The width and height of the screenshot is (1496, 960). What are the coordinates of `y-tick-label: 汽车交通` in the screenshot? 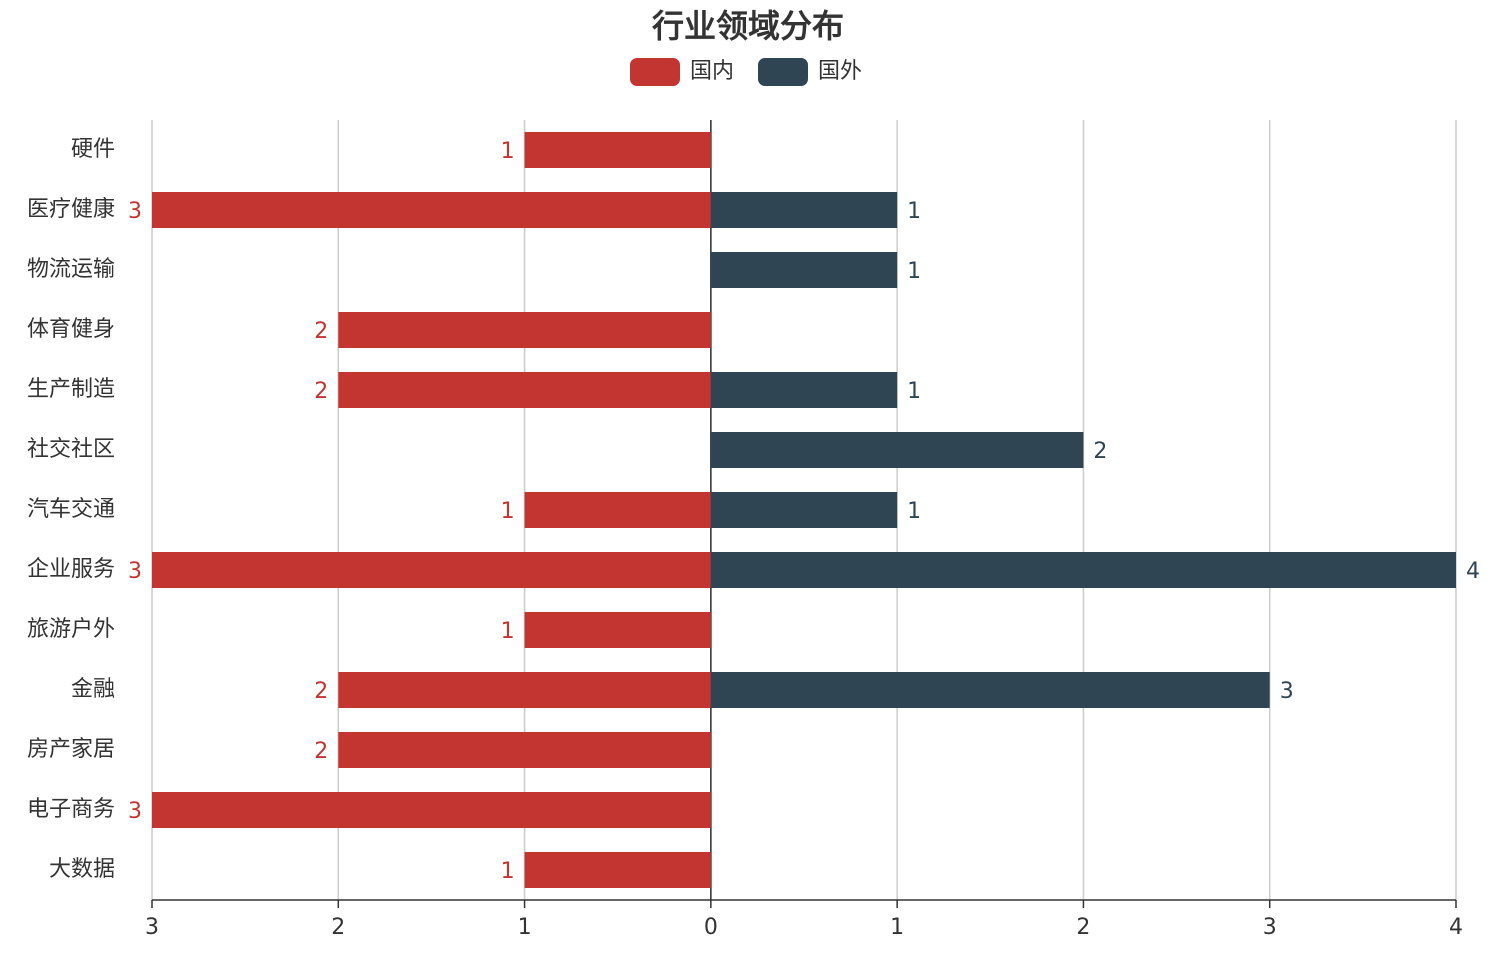 It's located at (71, 509).